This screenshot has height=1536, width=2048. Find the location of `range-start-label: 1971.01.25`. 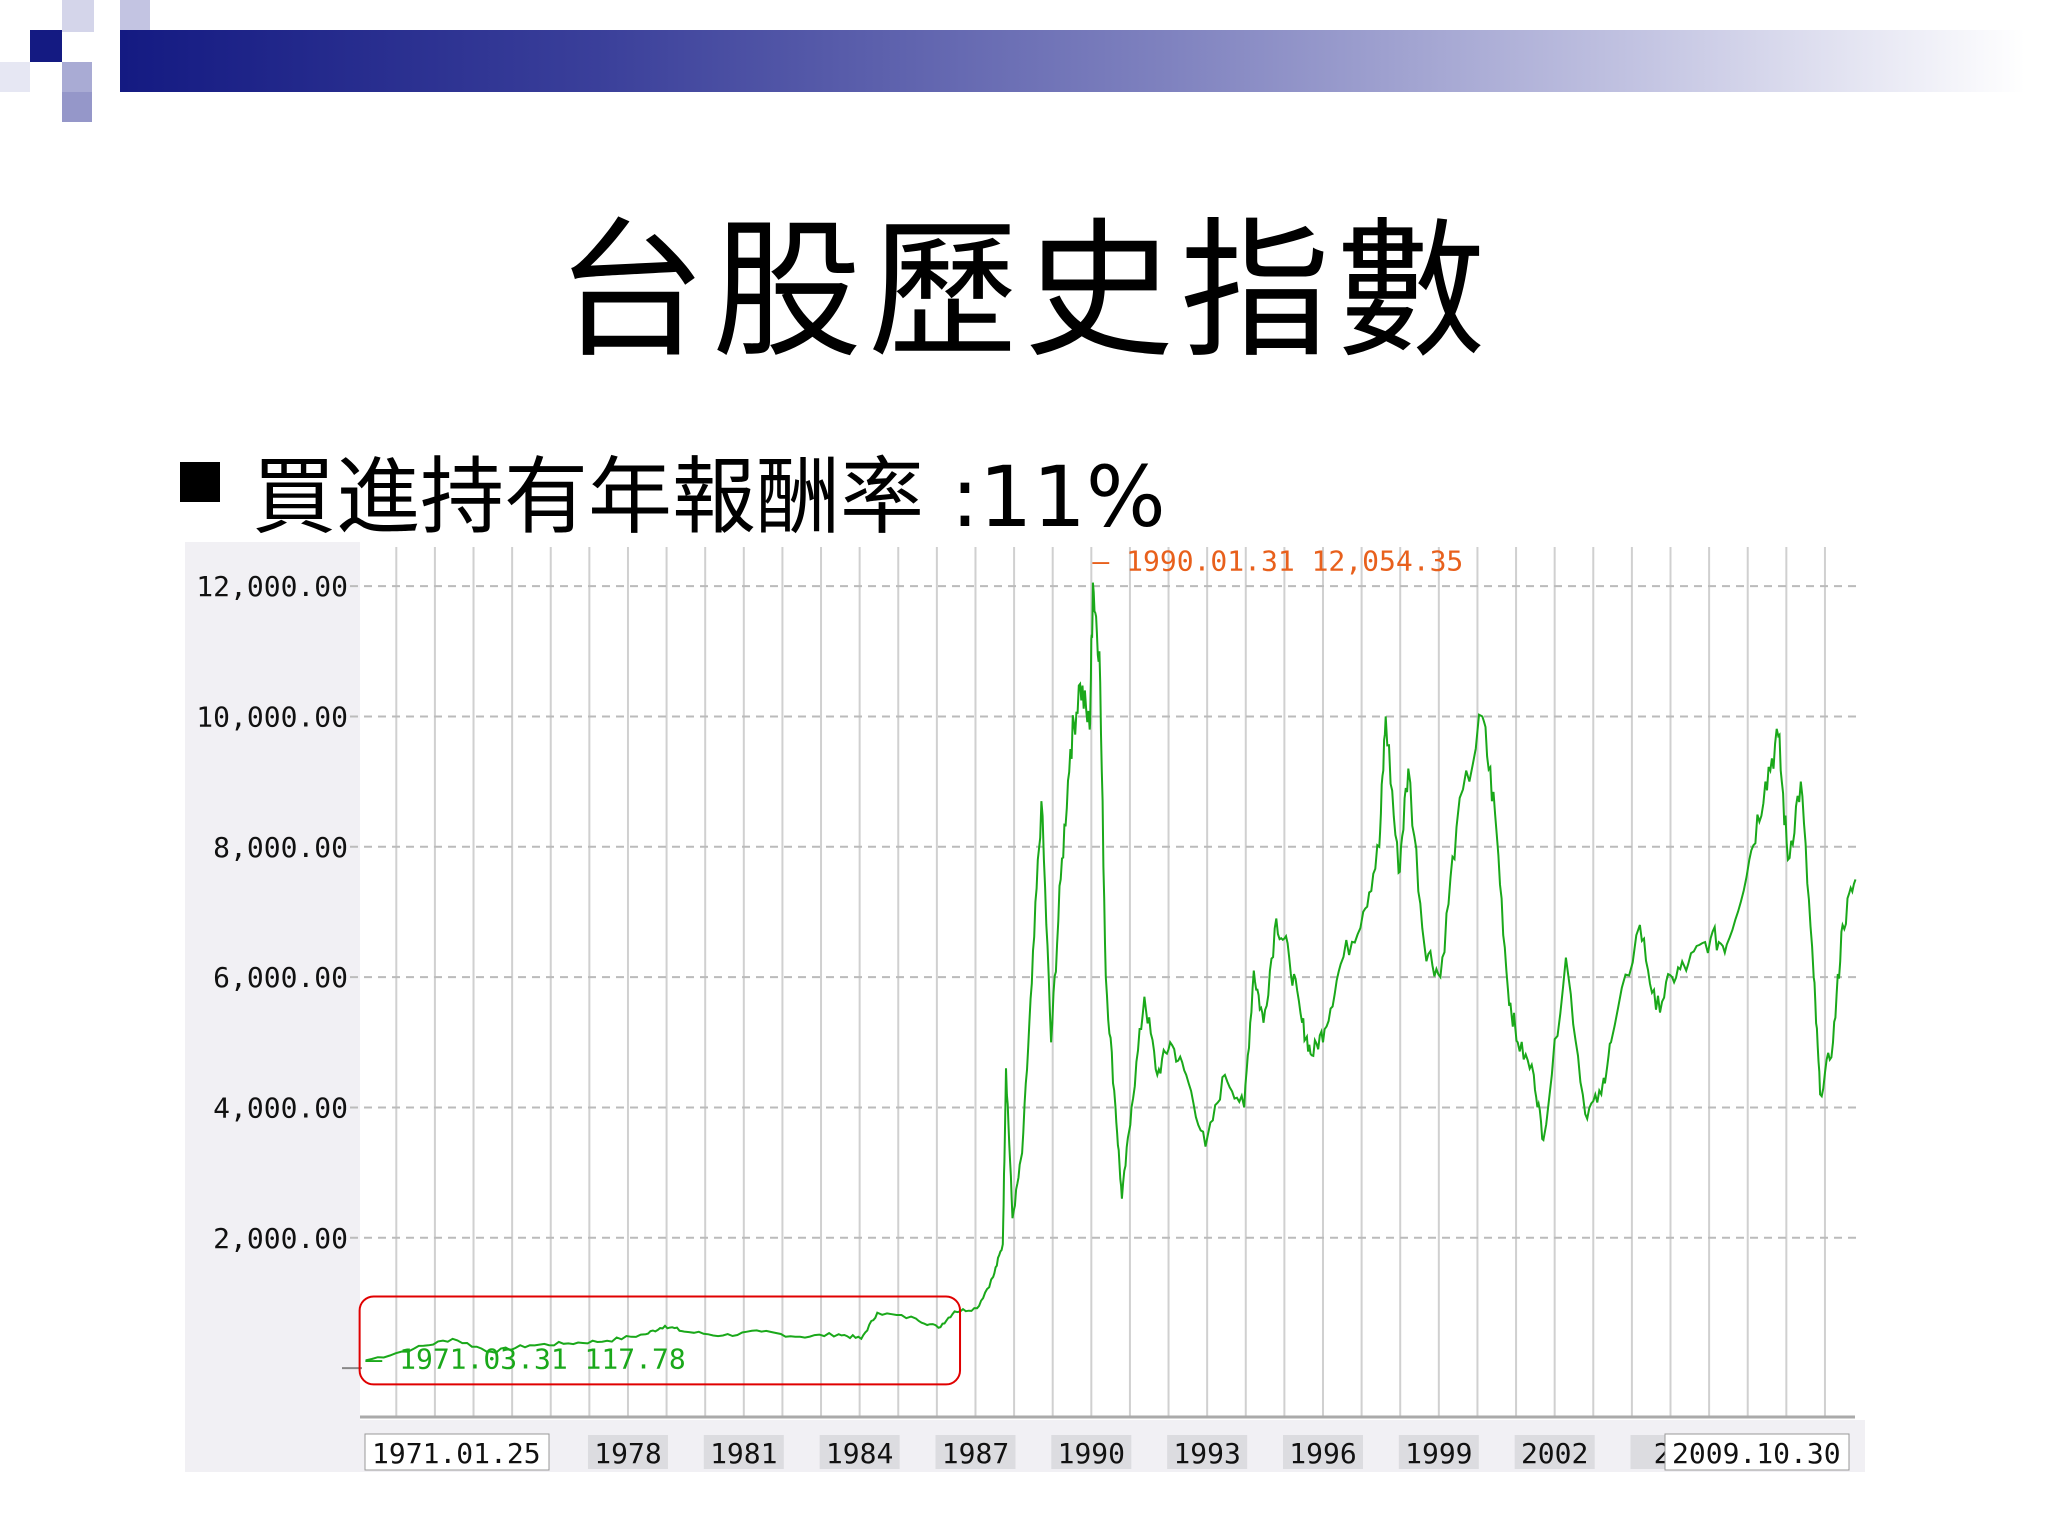

range-start-label: 1971.01.25 is located at coordinates (456, 1453).